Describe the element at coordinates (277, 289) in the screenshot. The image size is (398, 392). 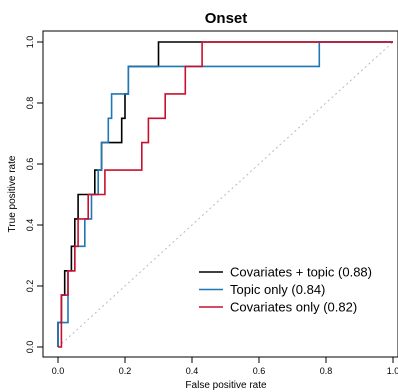
I see `legend-label: Topic only (0.84)` at that location.